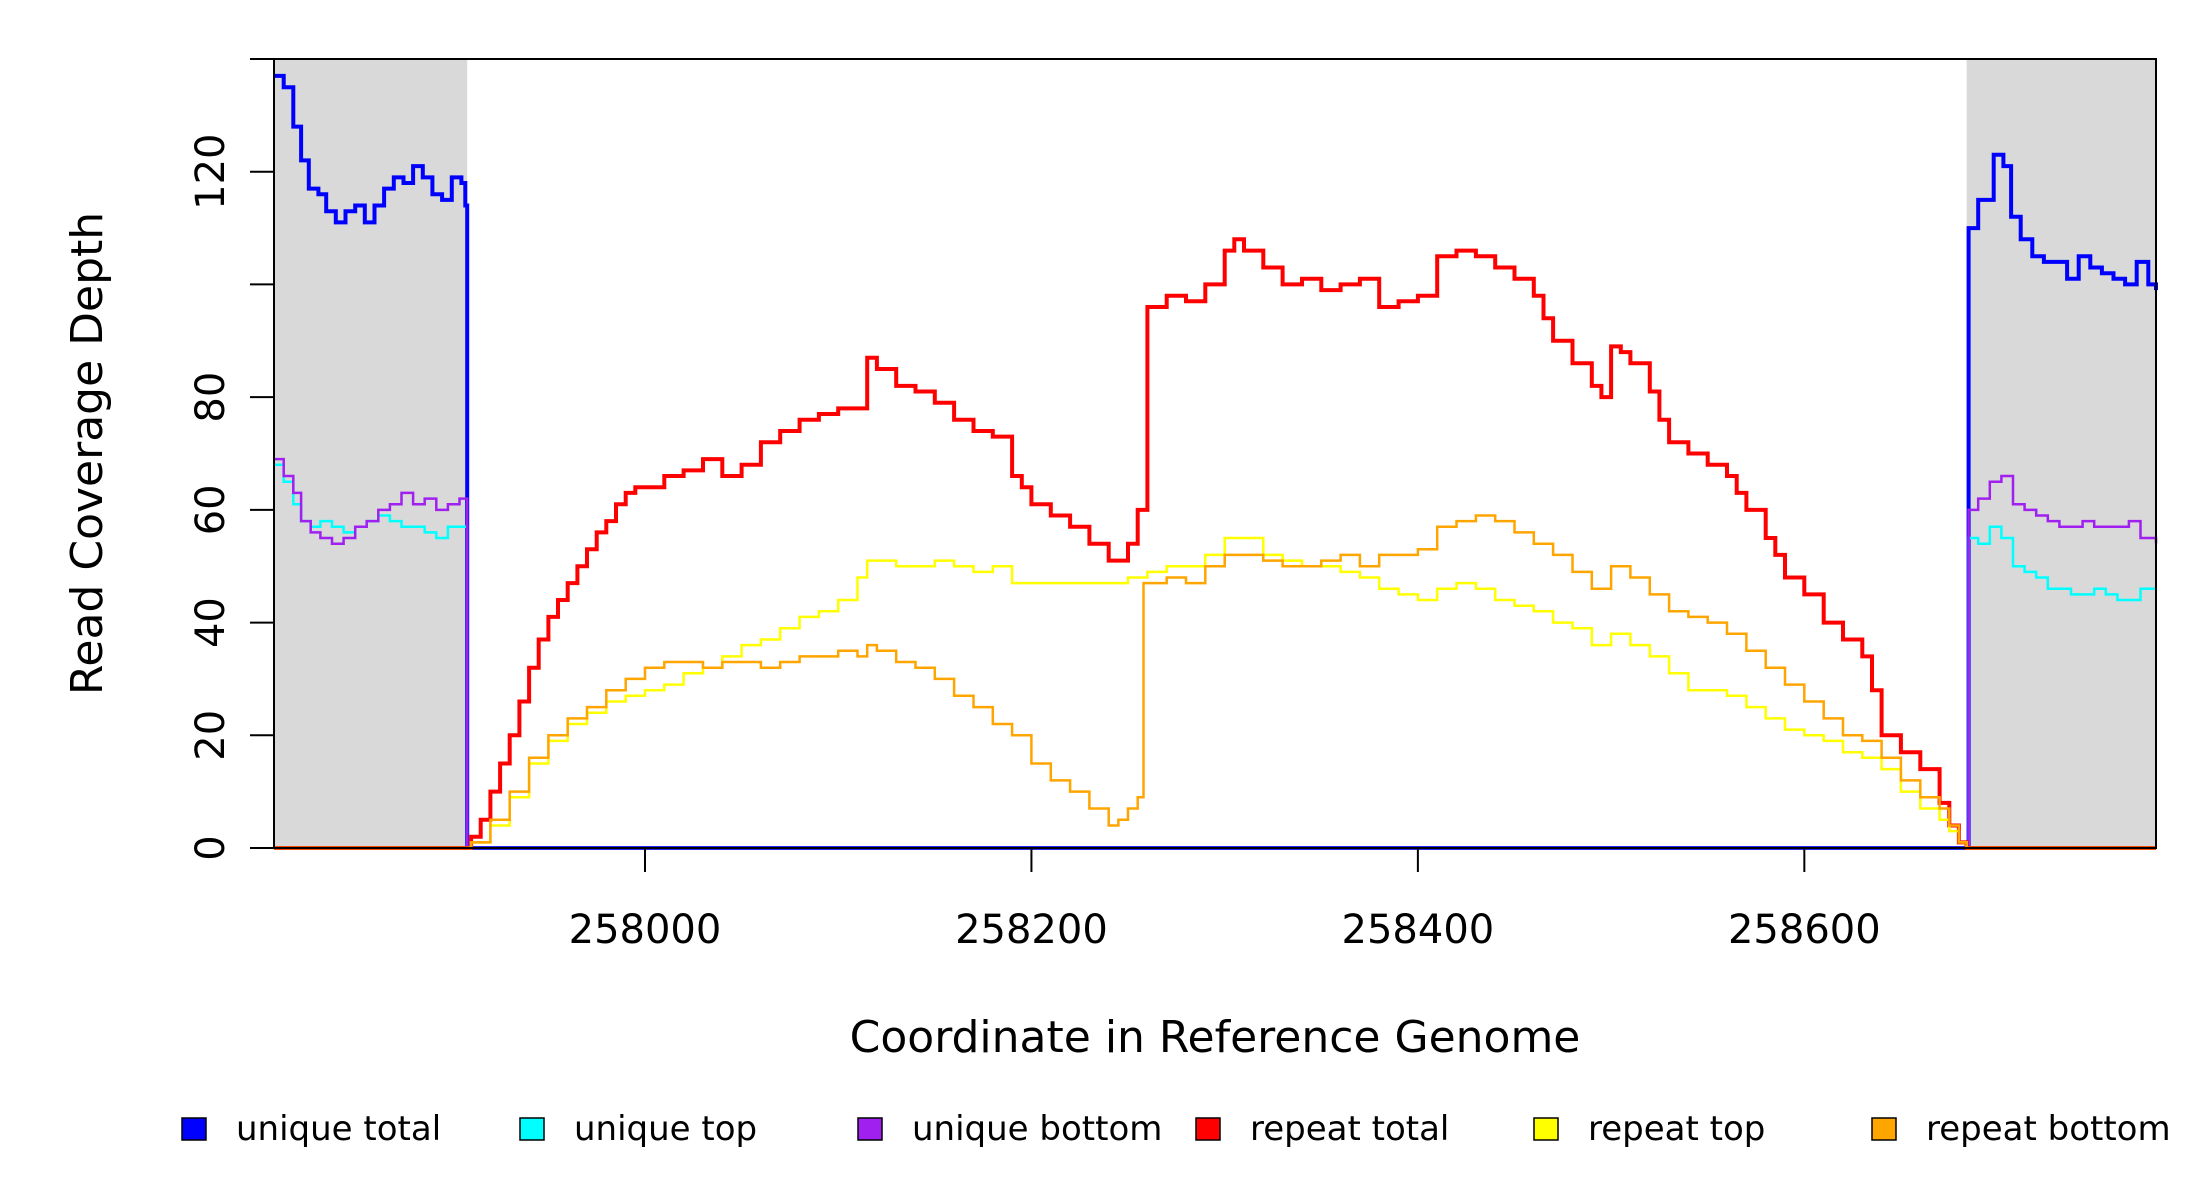 Image resolution: width=2200 pixels, height=1200 pixels. What do you see at coordinates (1349, 1129) in the screenshot?
I see `legend-label-repeat-total: repeat total` at bounding box center [1349, 1129].